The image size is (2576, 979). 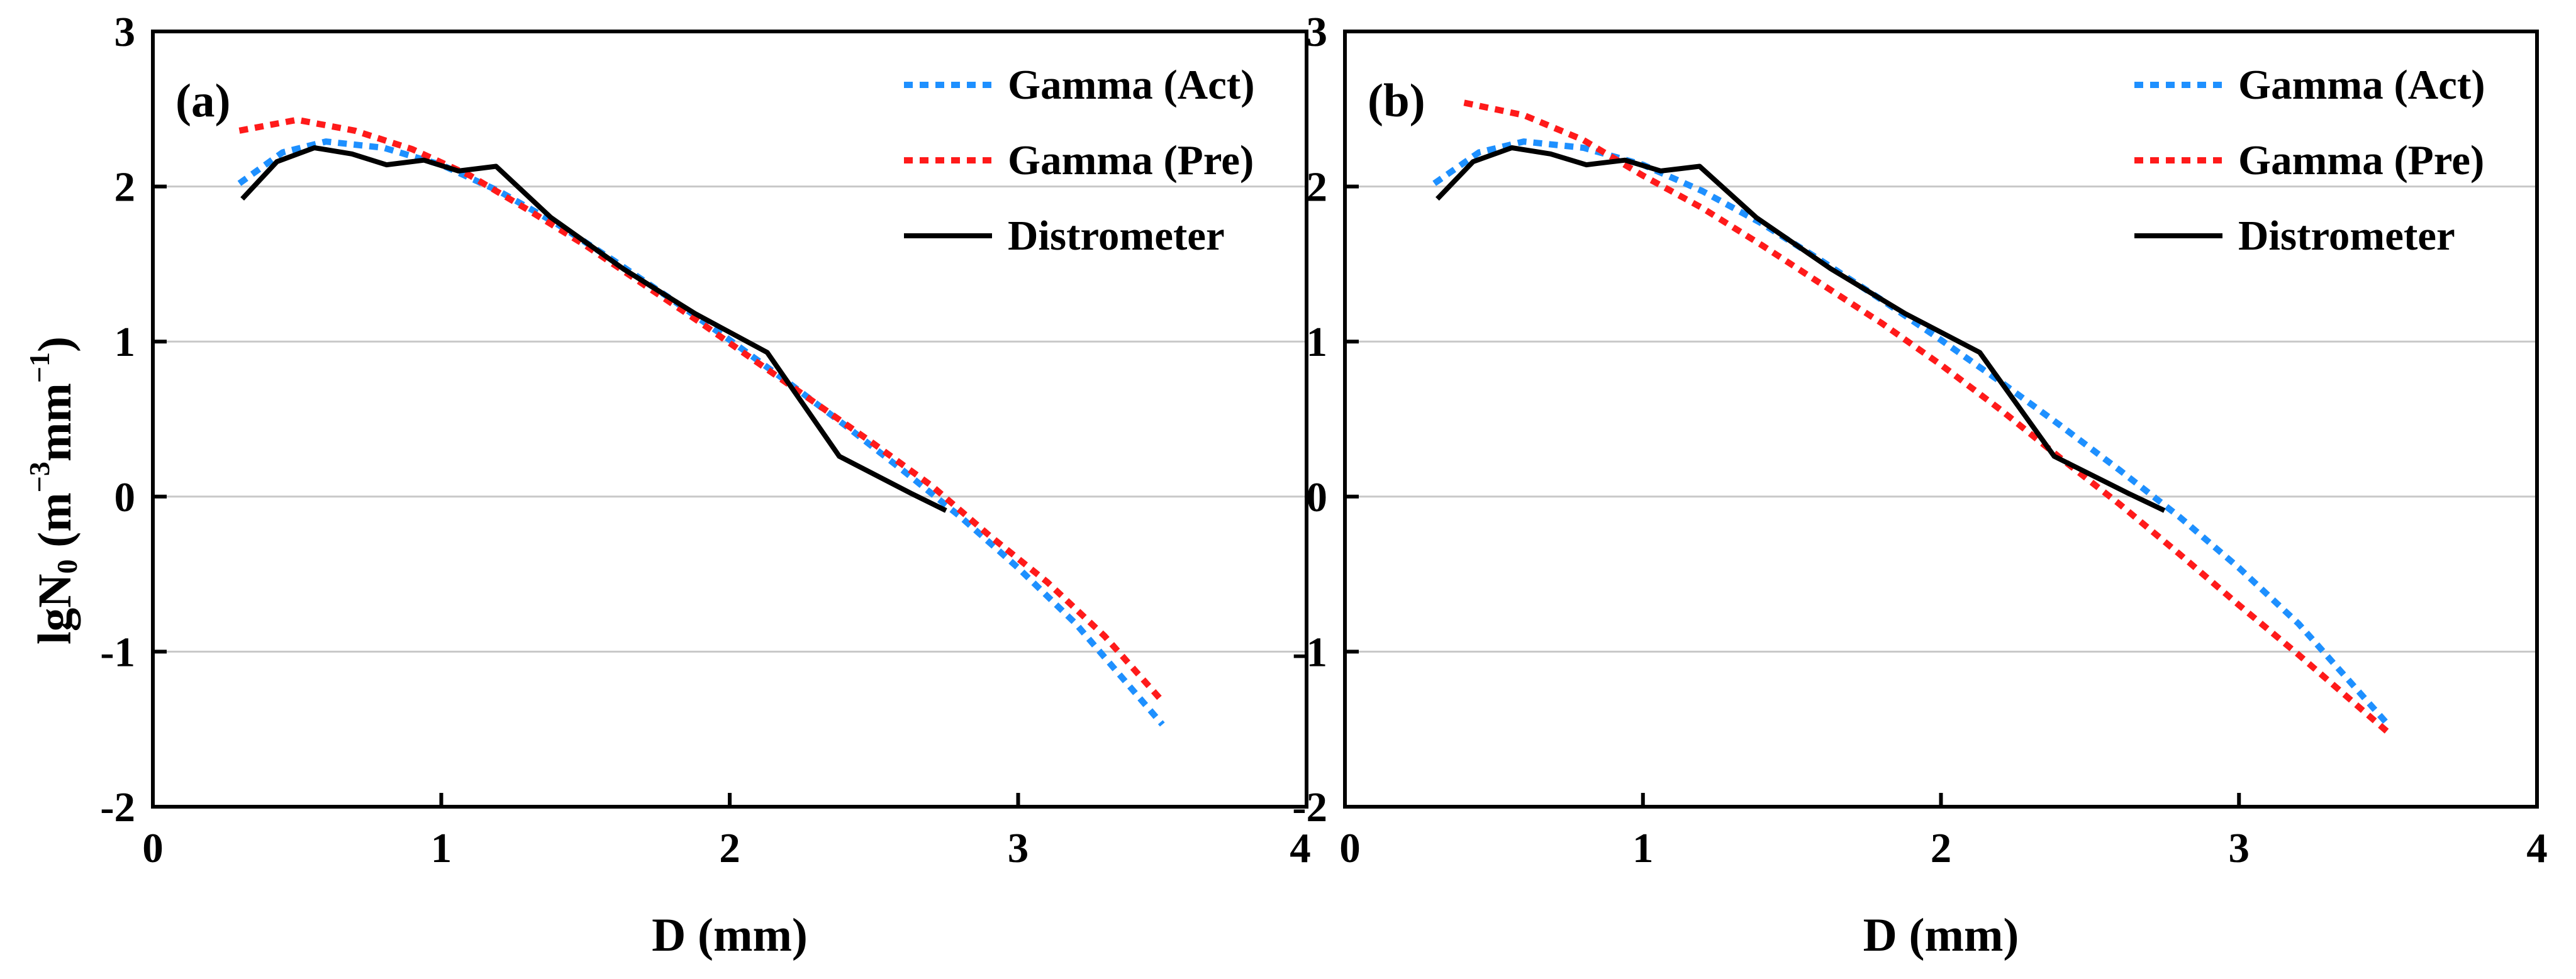 I want to click on y-axis-title-unit-mm: mm, so click(x=55, y=422).